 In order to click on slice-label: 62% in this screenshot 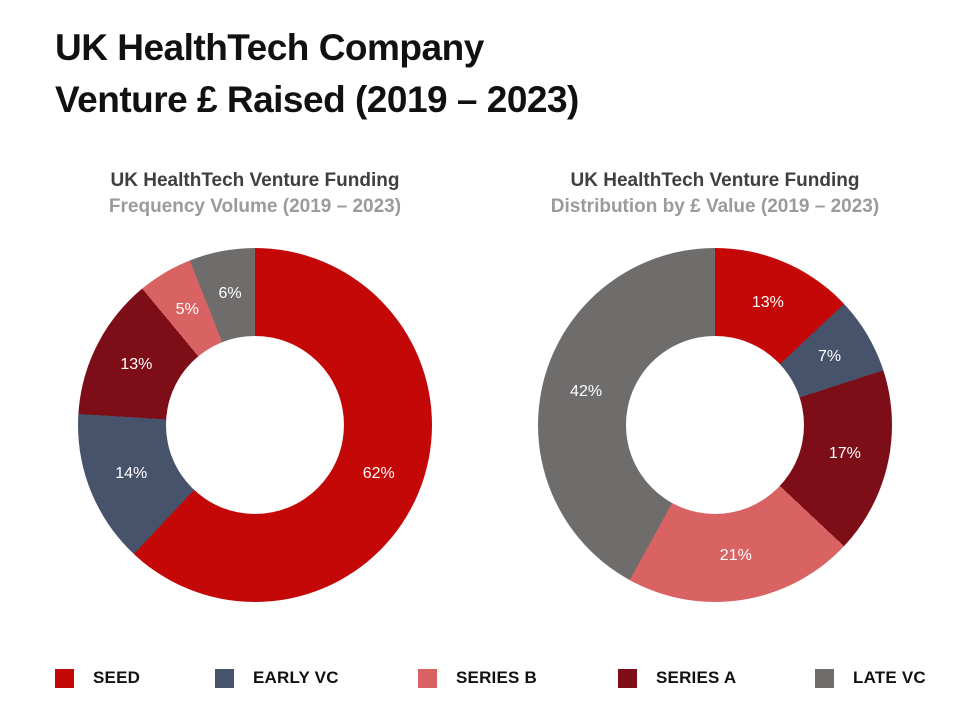, I will do `click(378, 473)`.